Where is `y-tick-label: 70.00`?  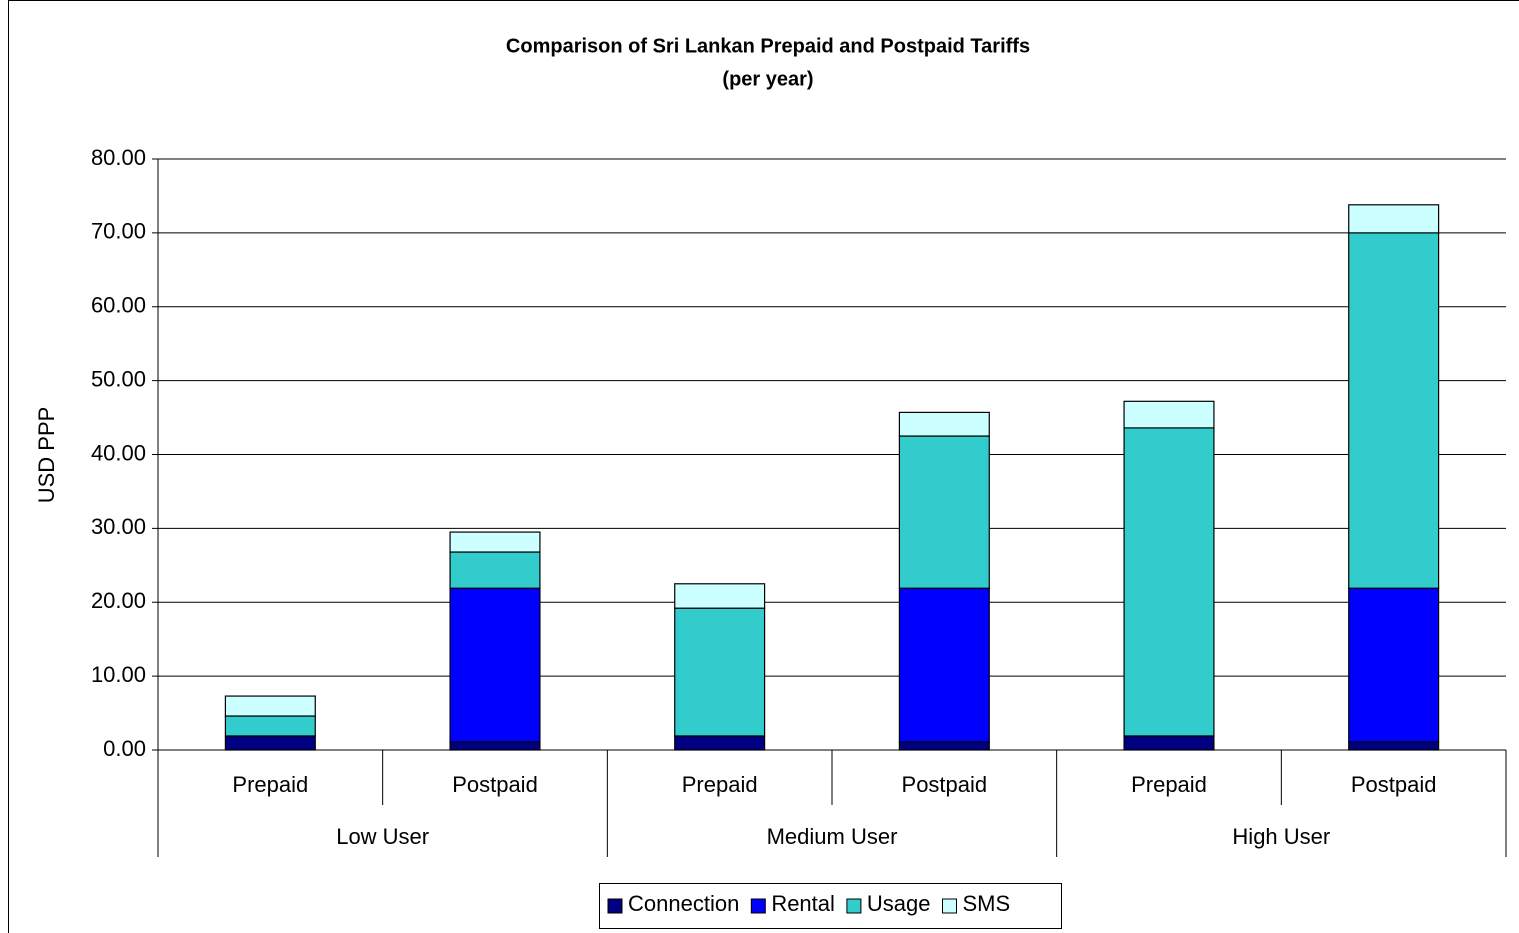 y-tick-label: 70.00 is located at coordinates (118, 231).